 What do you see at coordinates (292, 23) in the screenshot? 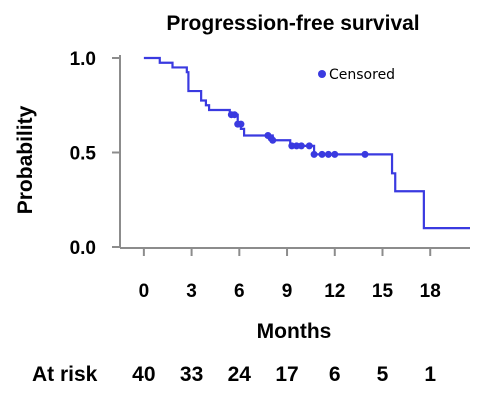
I see `chart-title: Progression-free survival` at bounding box center [292, 23].